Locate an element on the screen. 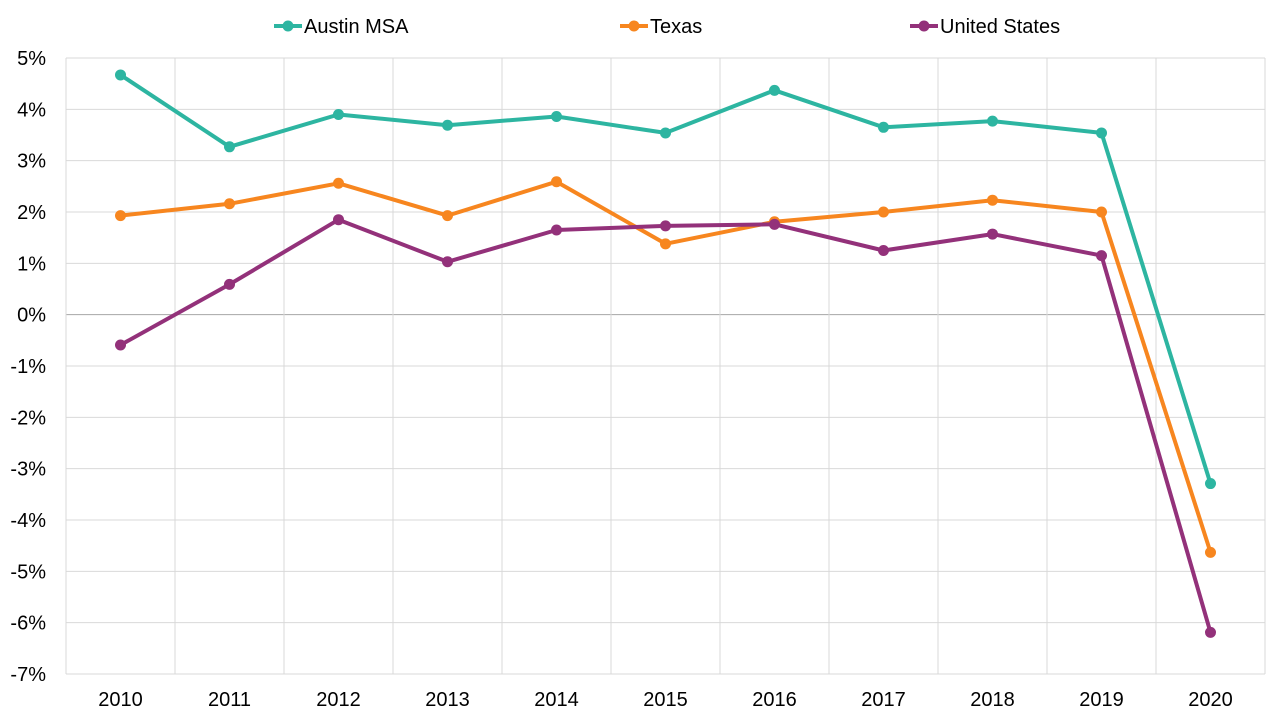 The height and width of the screenshot is (720, 1280). y-axis-ticks: 5% 4% 3% 2% 1% 0% -1% -2% -3% -4% -5% -6% -7% is located at coordinates (28, 367).